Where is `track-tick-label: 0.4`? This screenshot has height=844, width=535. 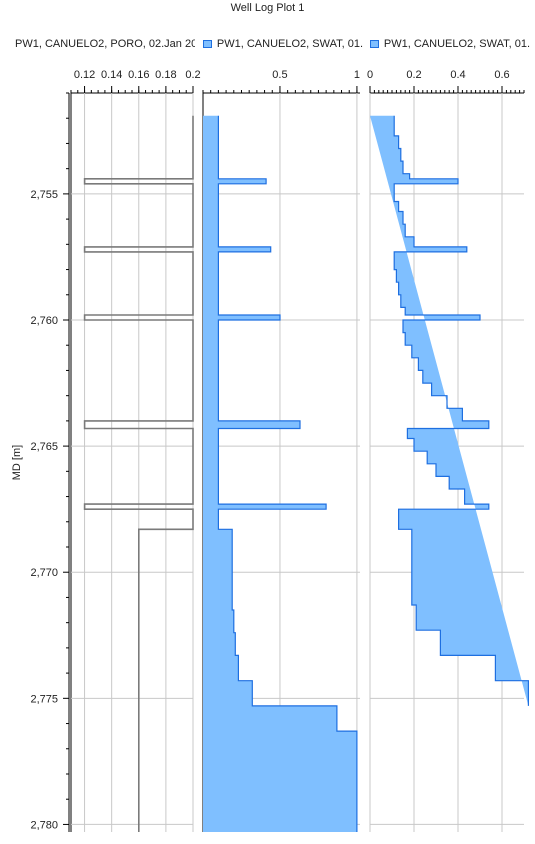
track-tick-label: 0.4 is located at coordinates (457, 75).